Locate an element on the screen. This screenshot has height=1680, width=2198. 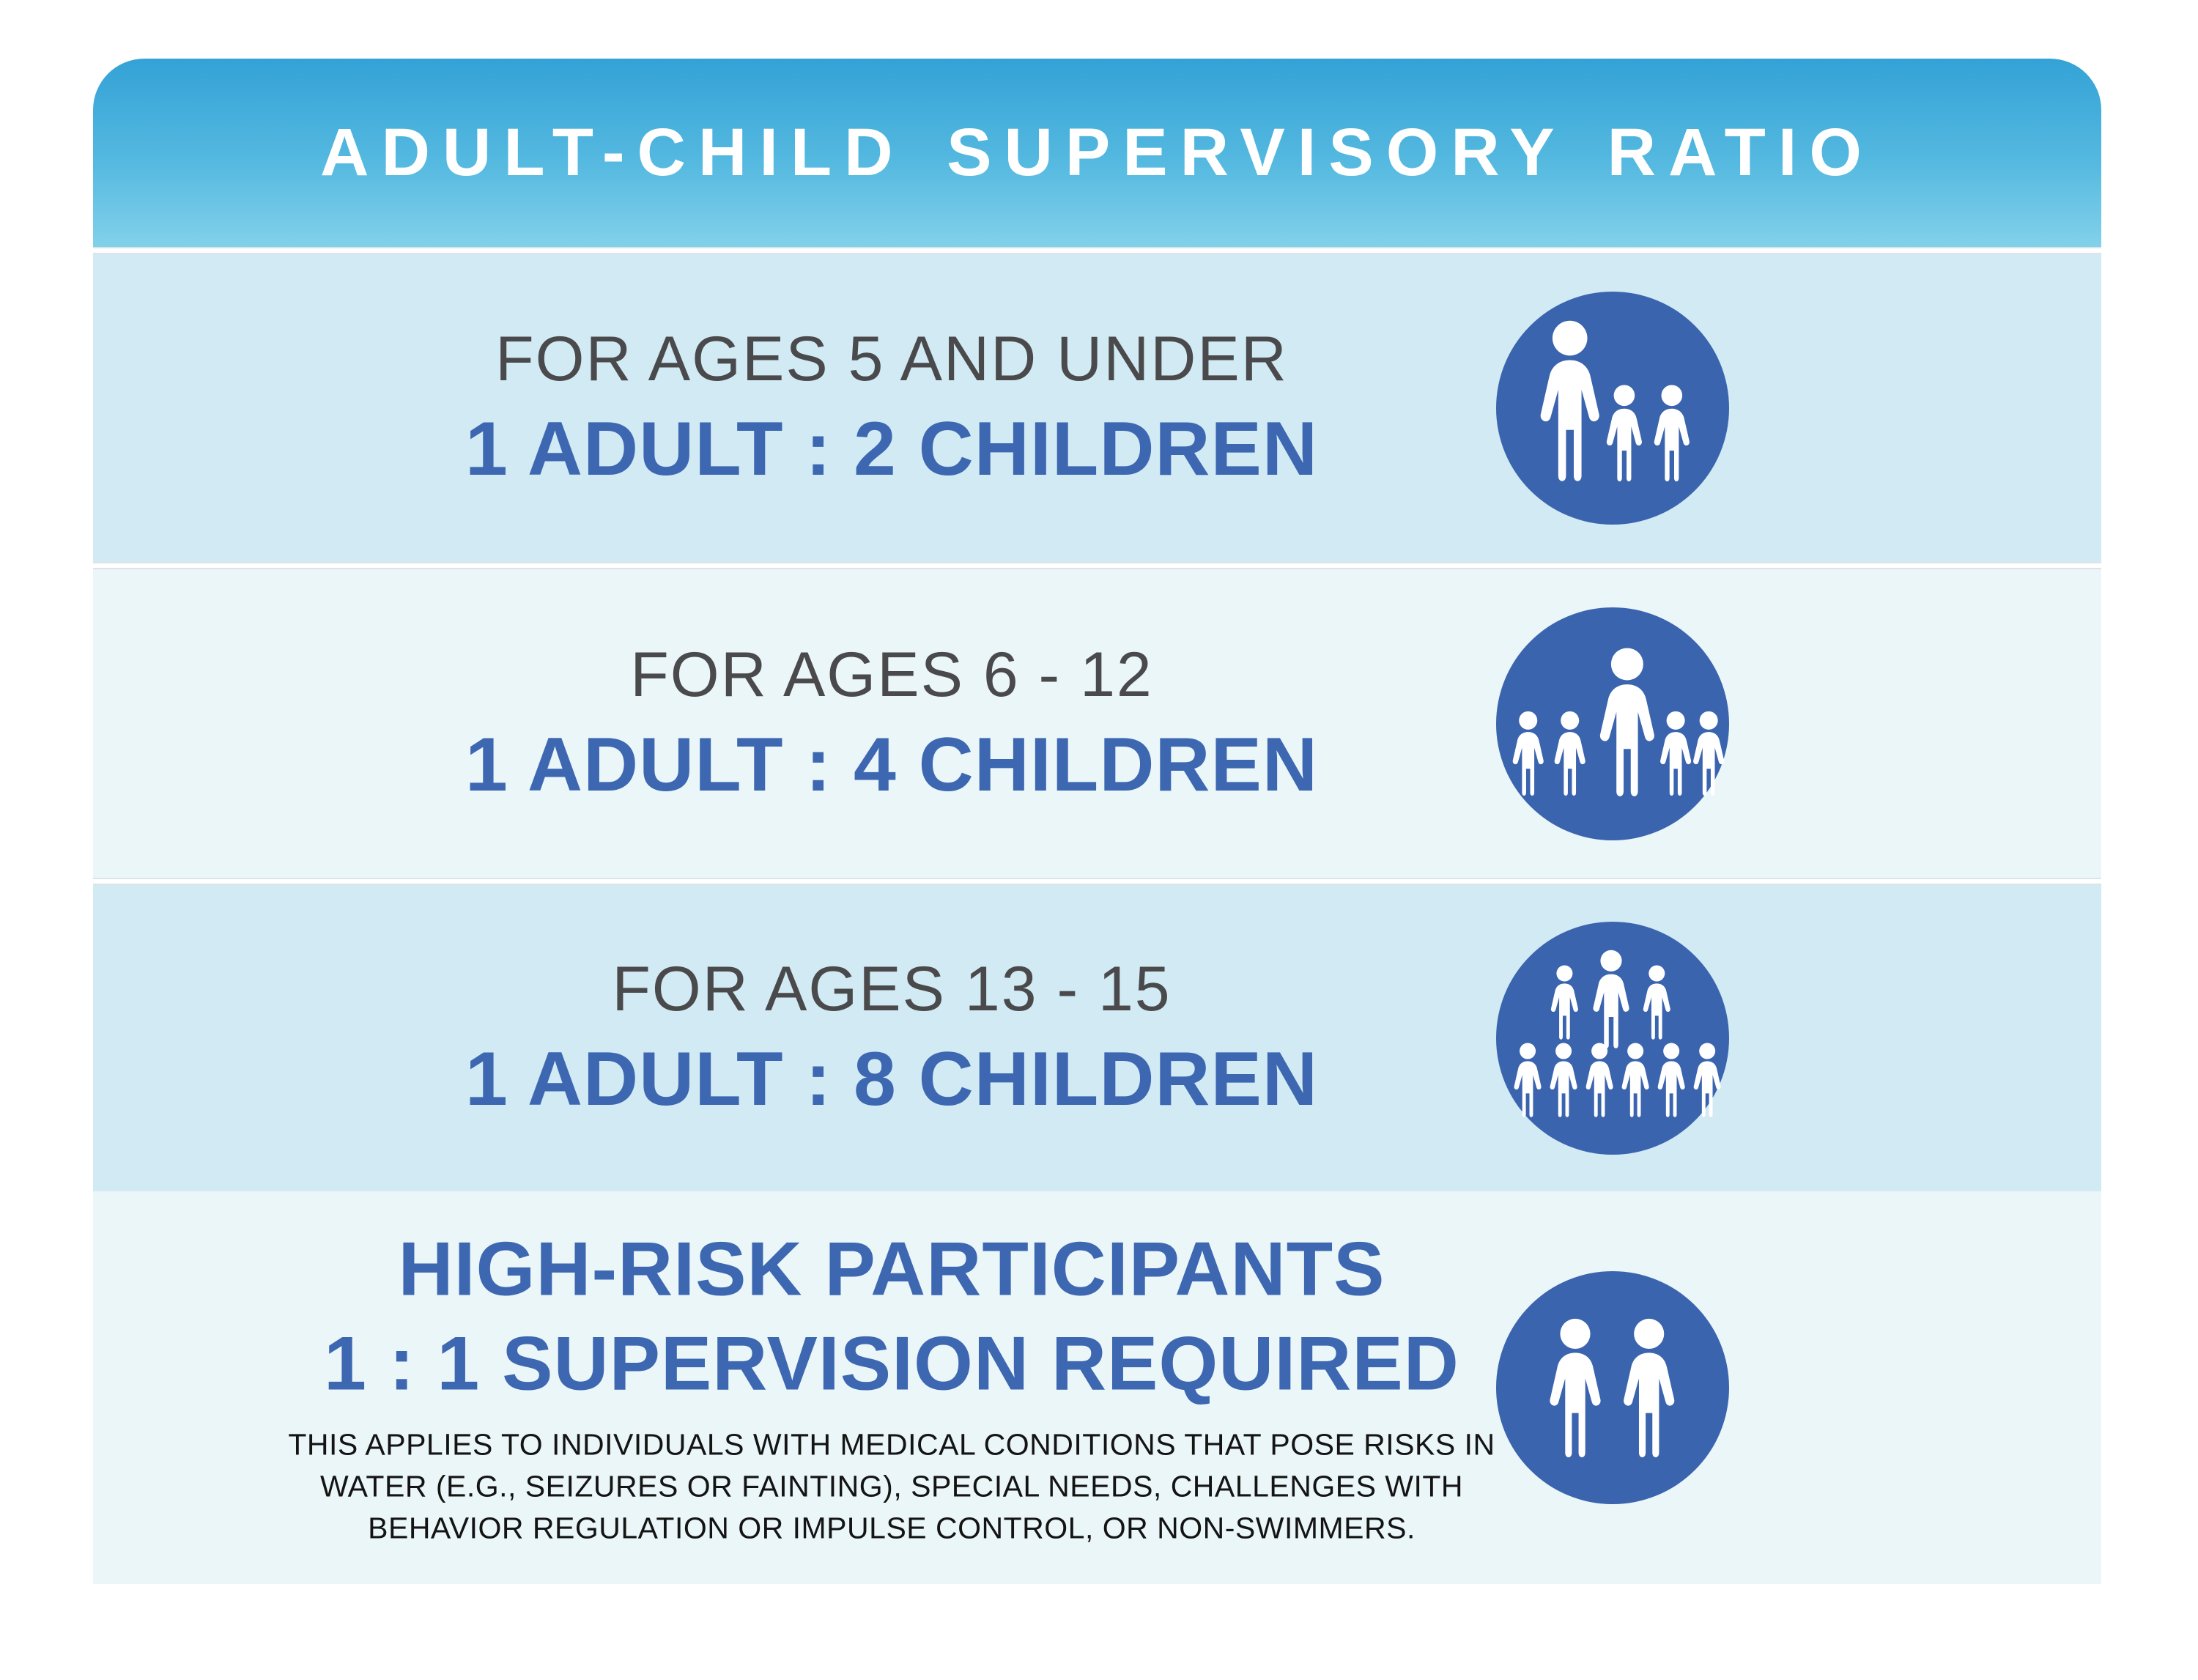
two-adults-icon is located at coordinates (1613, 1388).